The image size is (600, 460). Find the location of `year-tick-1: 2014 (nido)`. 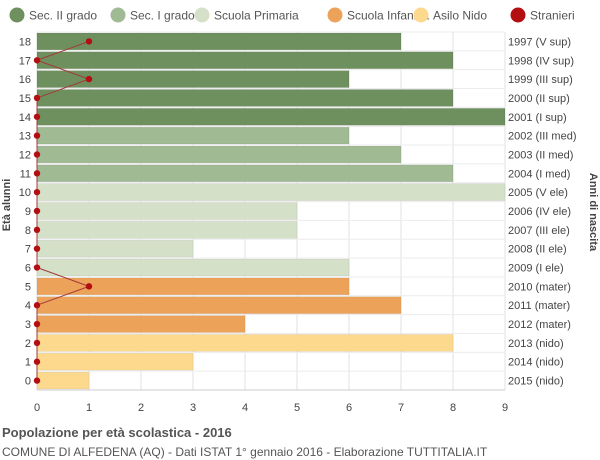

year-tick-1: 2014 (nido) is located at coordinates (536, 363).